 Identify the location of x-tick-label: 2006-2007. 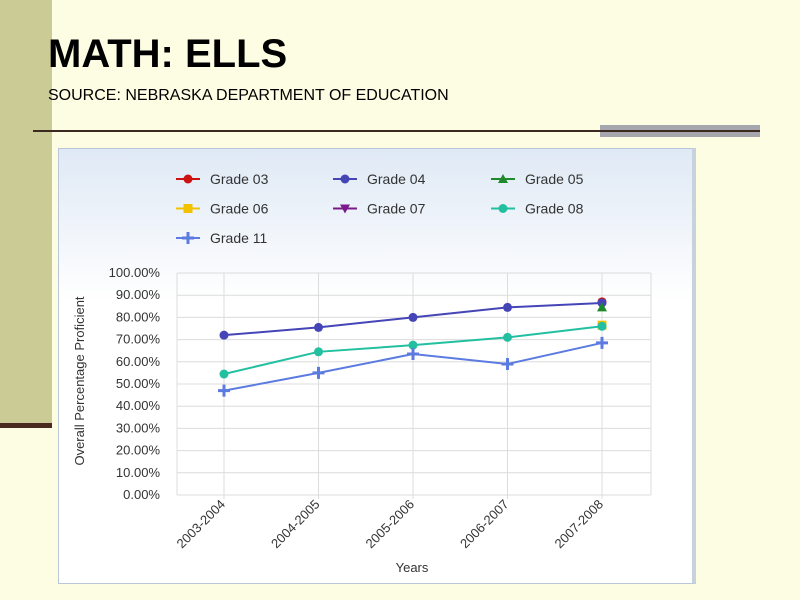
(484, 524).